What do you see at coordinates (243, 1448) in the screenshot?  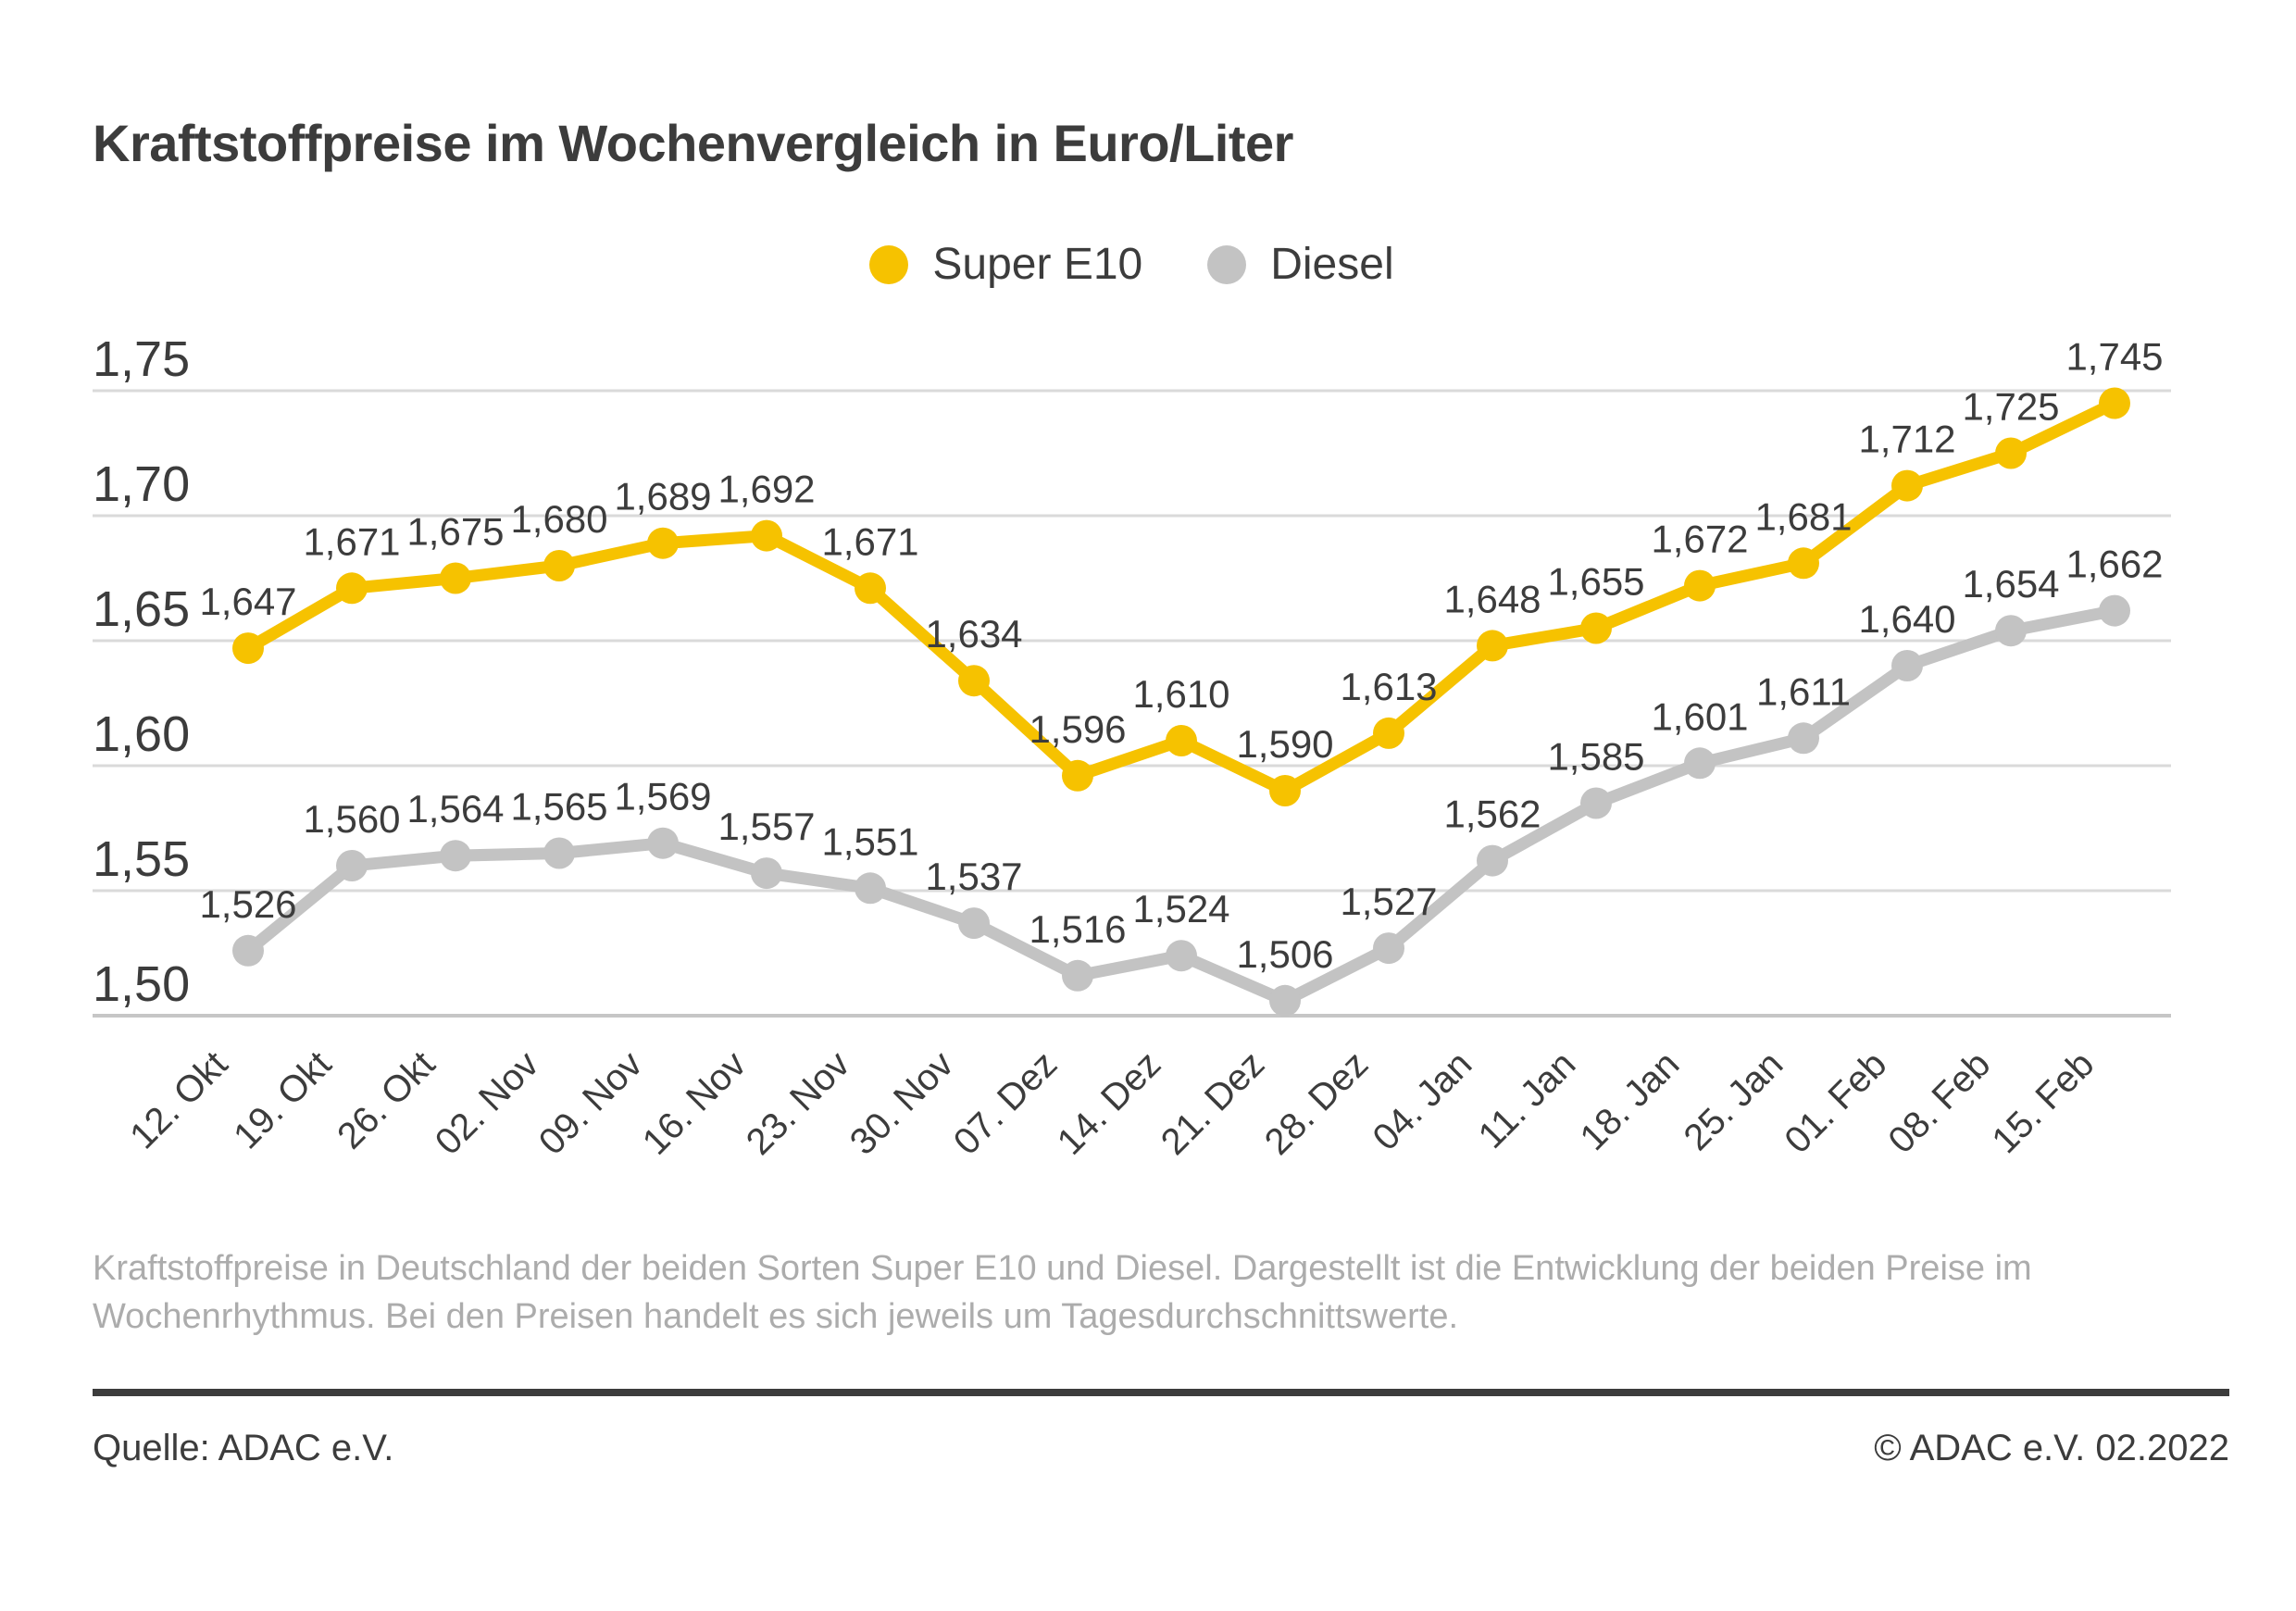 I see `source-credit: Quelle: ADAC e.V.` at bounding box center [243, 1448].